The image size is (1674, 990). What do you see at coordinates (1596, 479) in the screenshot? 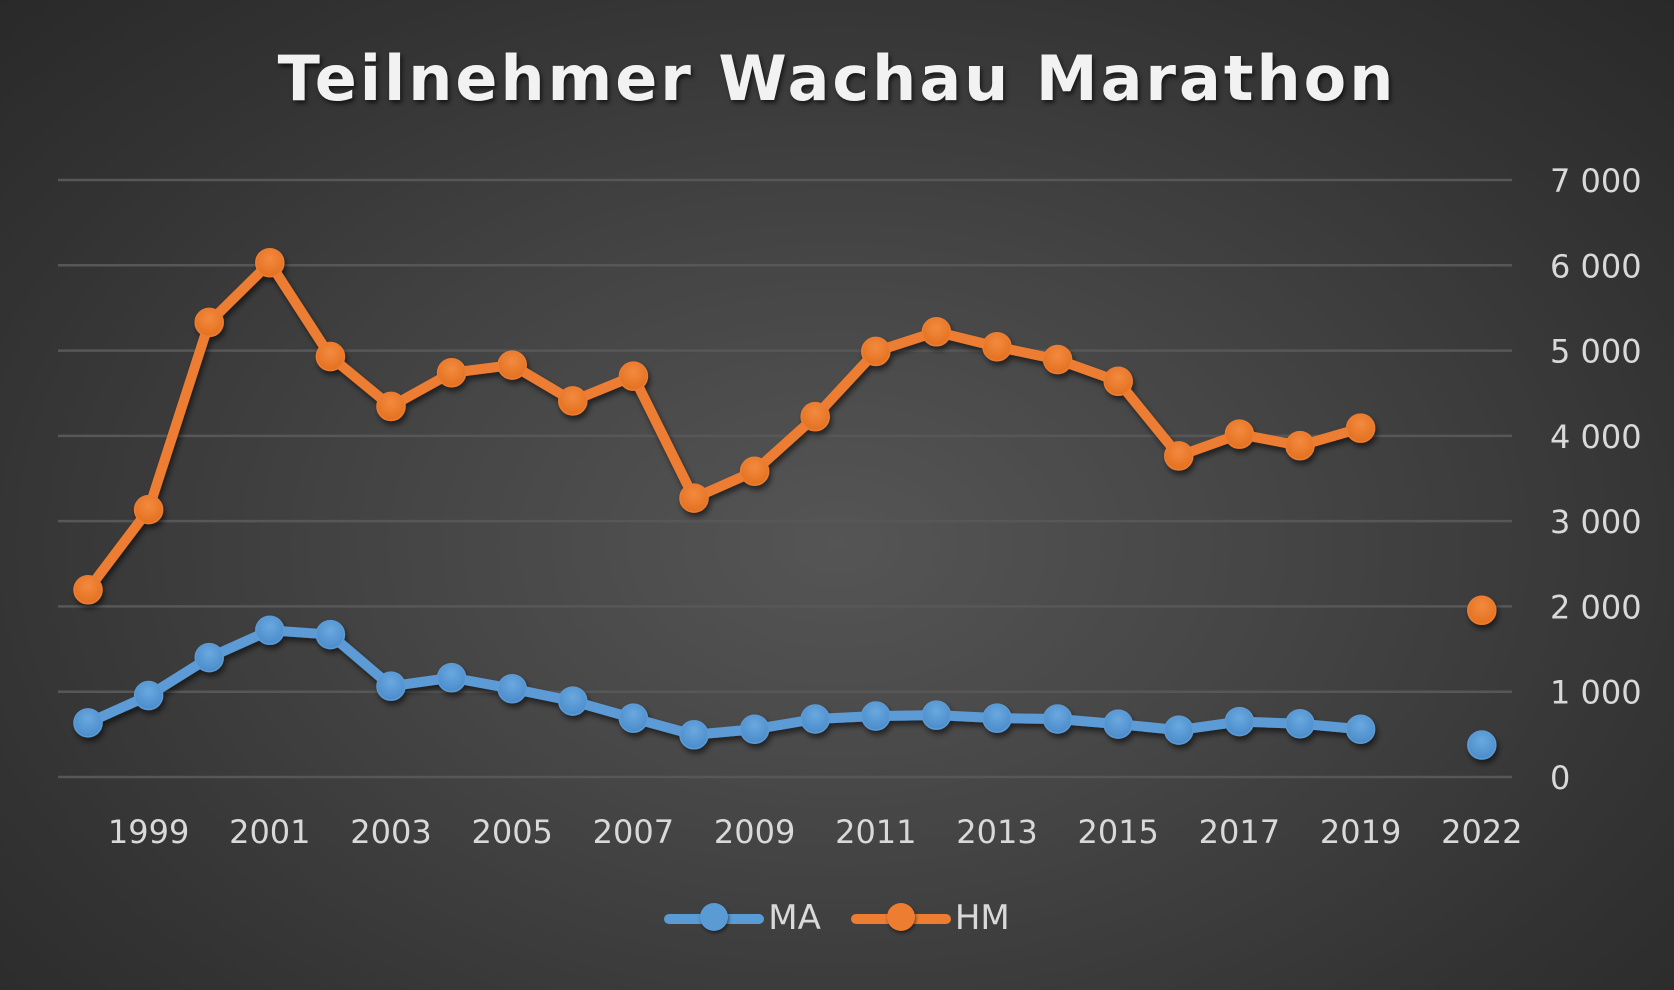
I see `y-axis-labels: 0 1 000 2 000 3 000 4 000 5 000 6 000 7 000` at bounding box center [1596, 479].